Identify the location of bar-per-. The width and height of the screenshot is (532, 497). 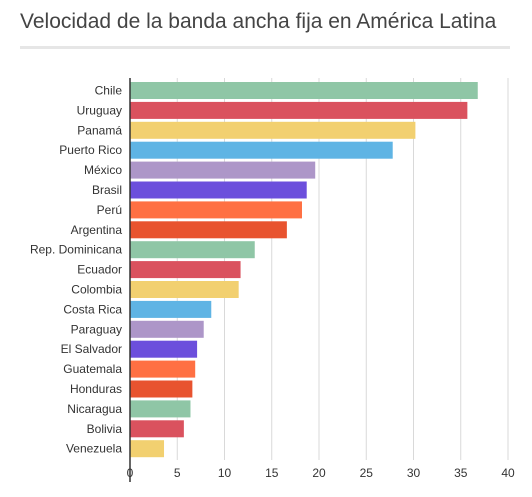
(216, 210).